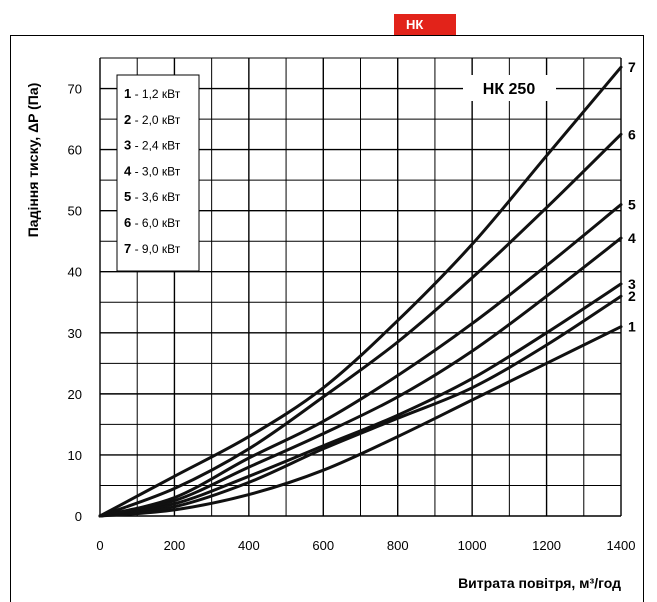  I want to click on legend-item: 5 - 3,6 кВт, so click(152, 196).